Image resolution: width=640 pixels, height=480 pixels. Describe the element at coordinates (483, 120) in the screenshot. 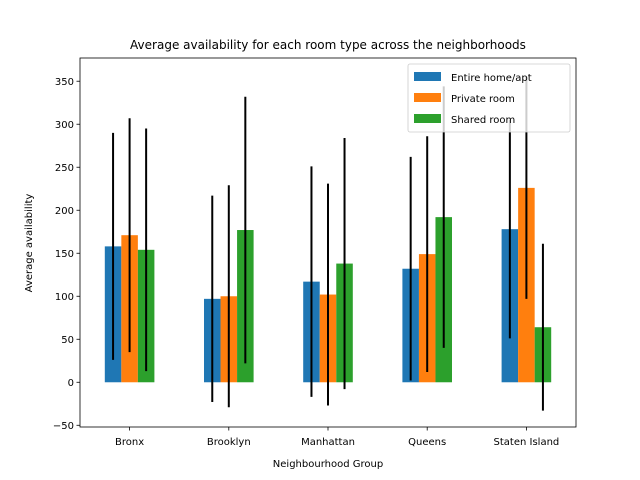

I see `legend-label: Shared room` at that location.